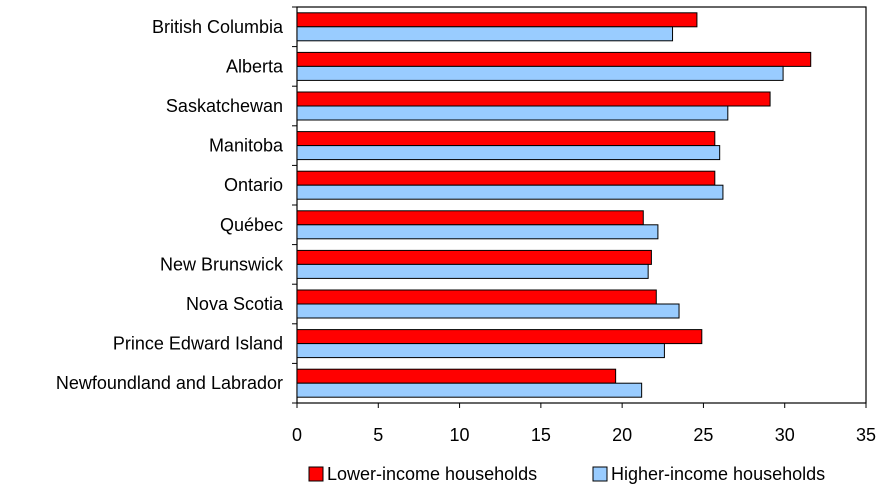  I want to click on category-label: New Brunswick, so click(222, 264).